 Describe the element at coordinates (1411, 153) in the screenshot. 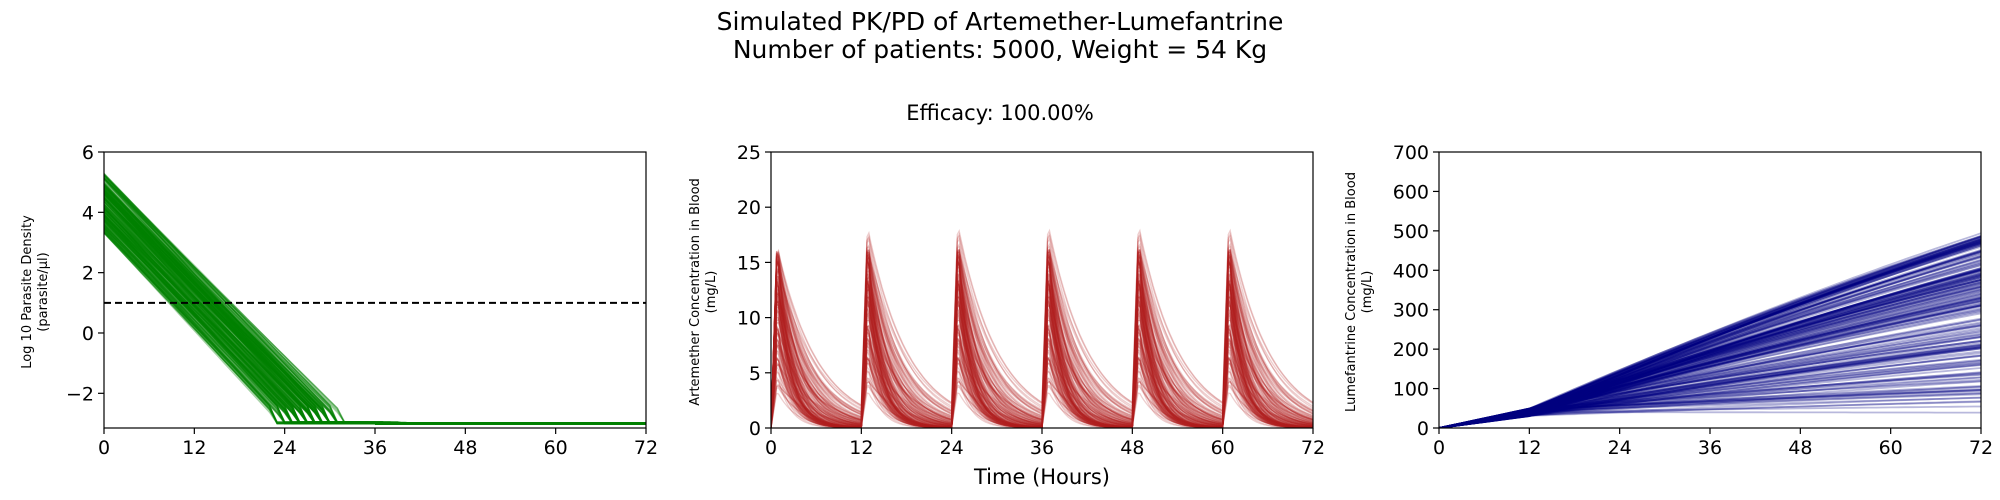

I see `y-tick-label: 700` at that location.